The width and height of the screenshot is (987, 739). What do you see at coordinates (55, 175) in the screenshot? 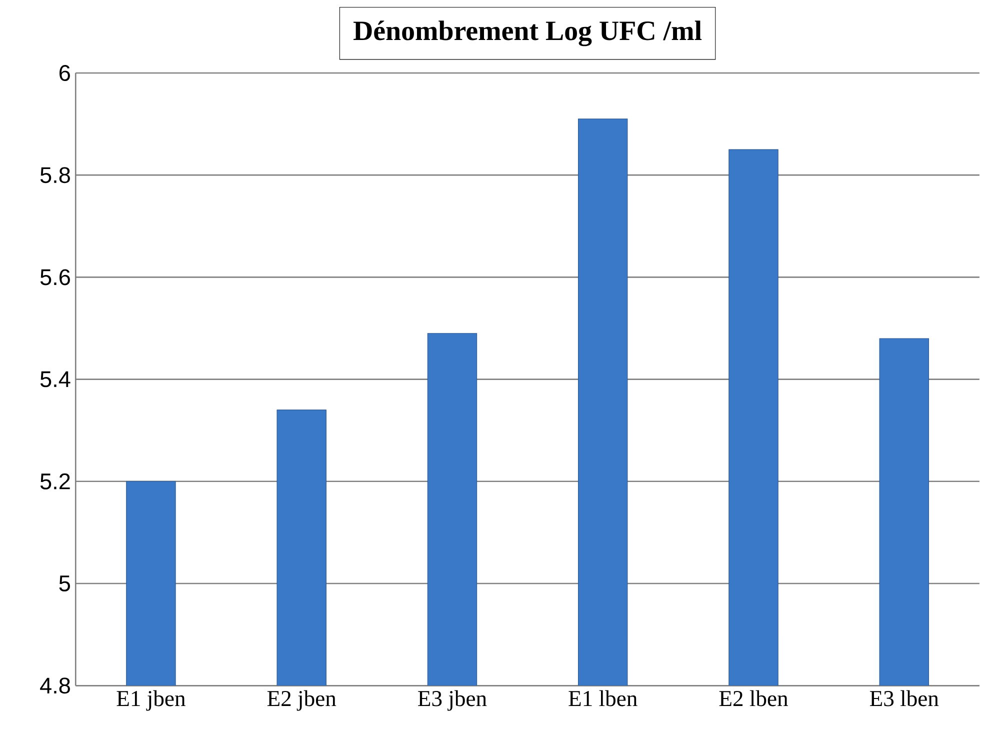
I see `y-tick-label: 5.8` at bounding box center [55, 175].